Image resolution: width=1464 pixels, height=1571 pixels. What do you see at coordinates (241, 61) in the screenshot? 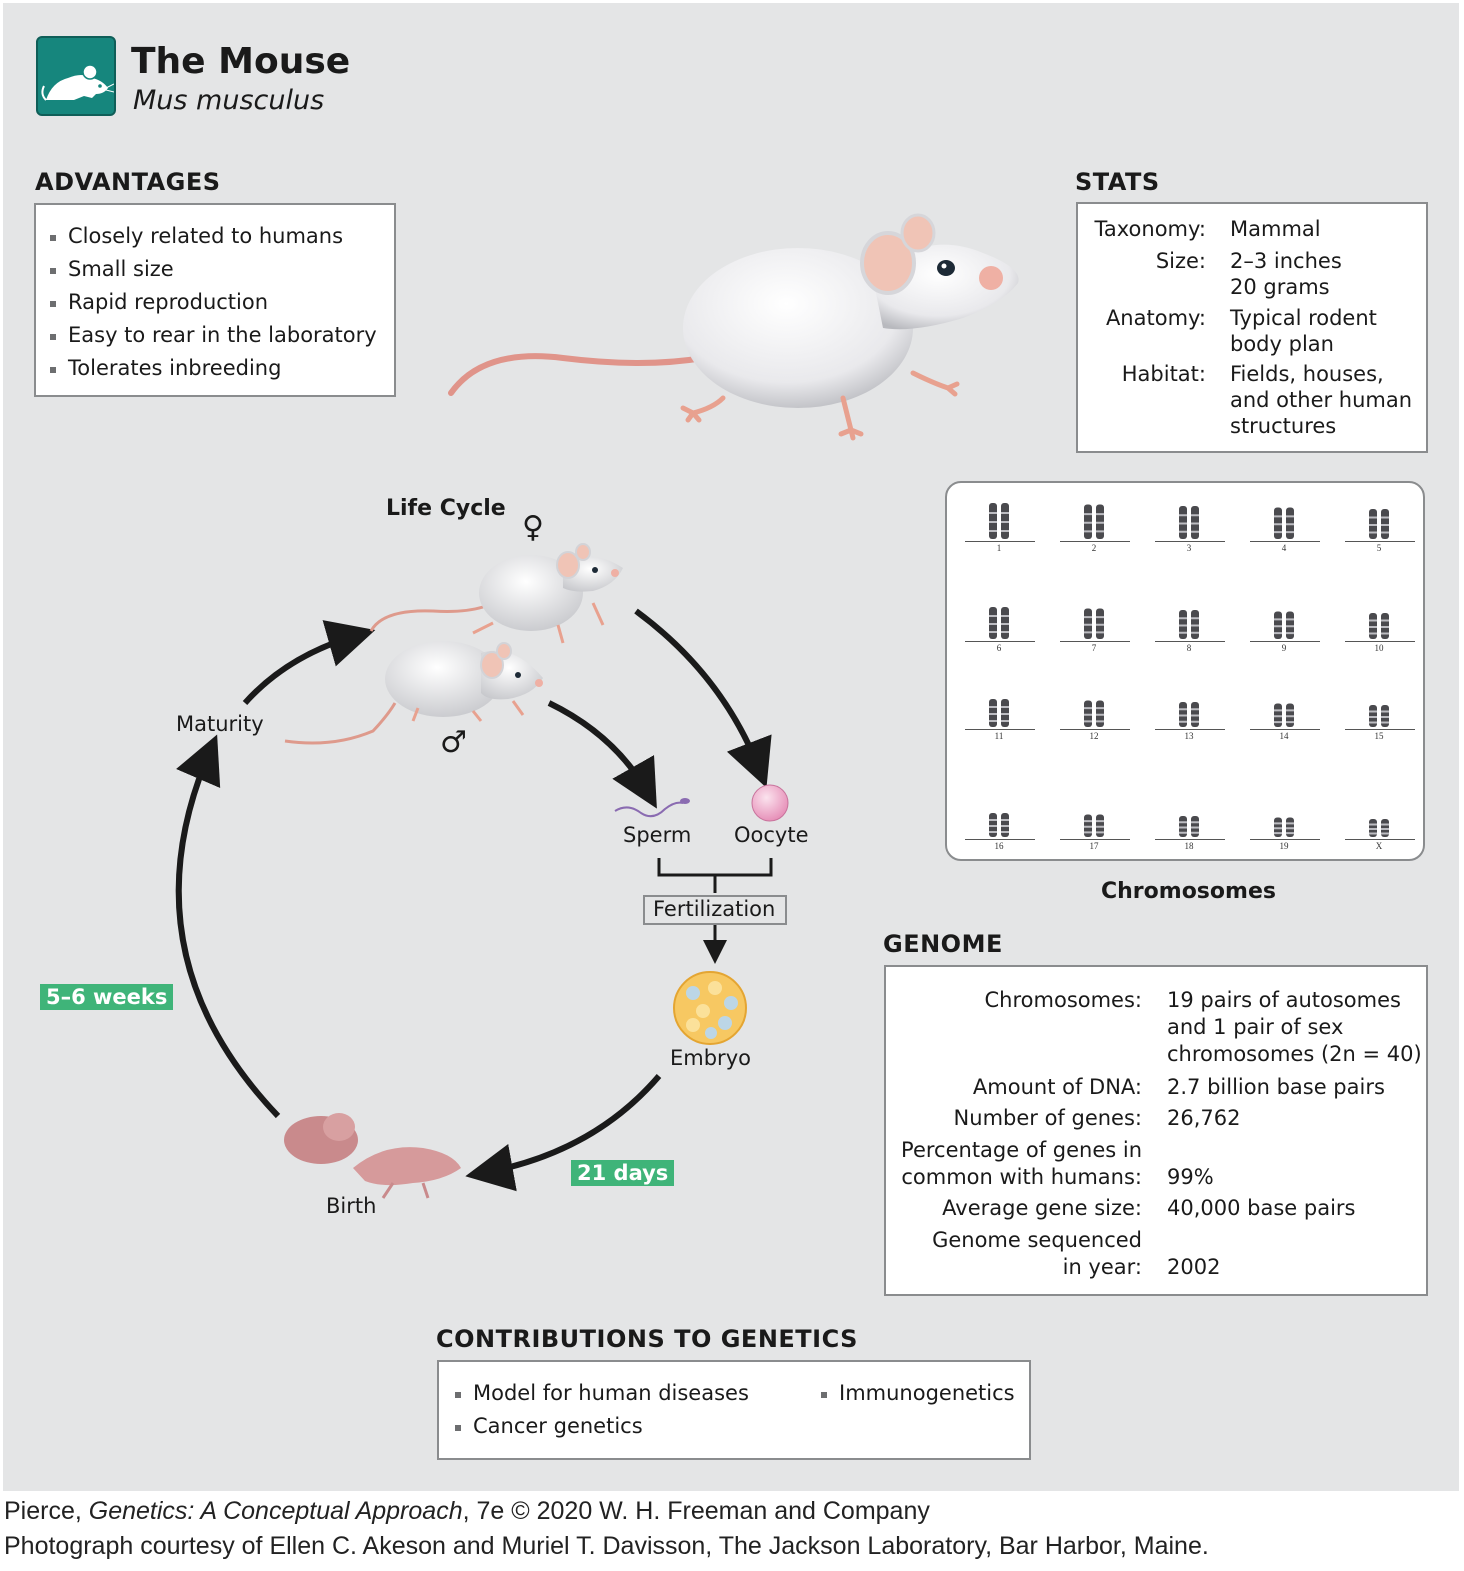
I see `page-title: The Mouse` at bounding box center [241, 61].